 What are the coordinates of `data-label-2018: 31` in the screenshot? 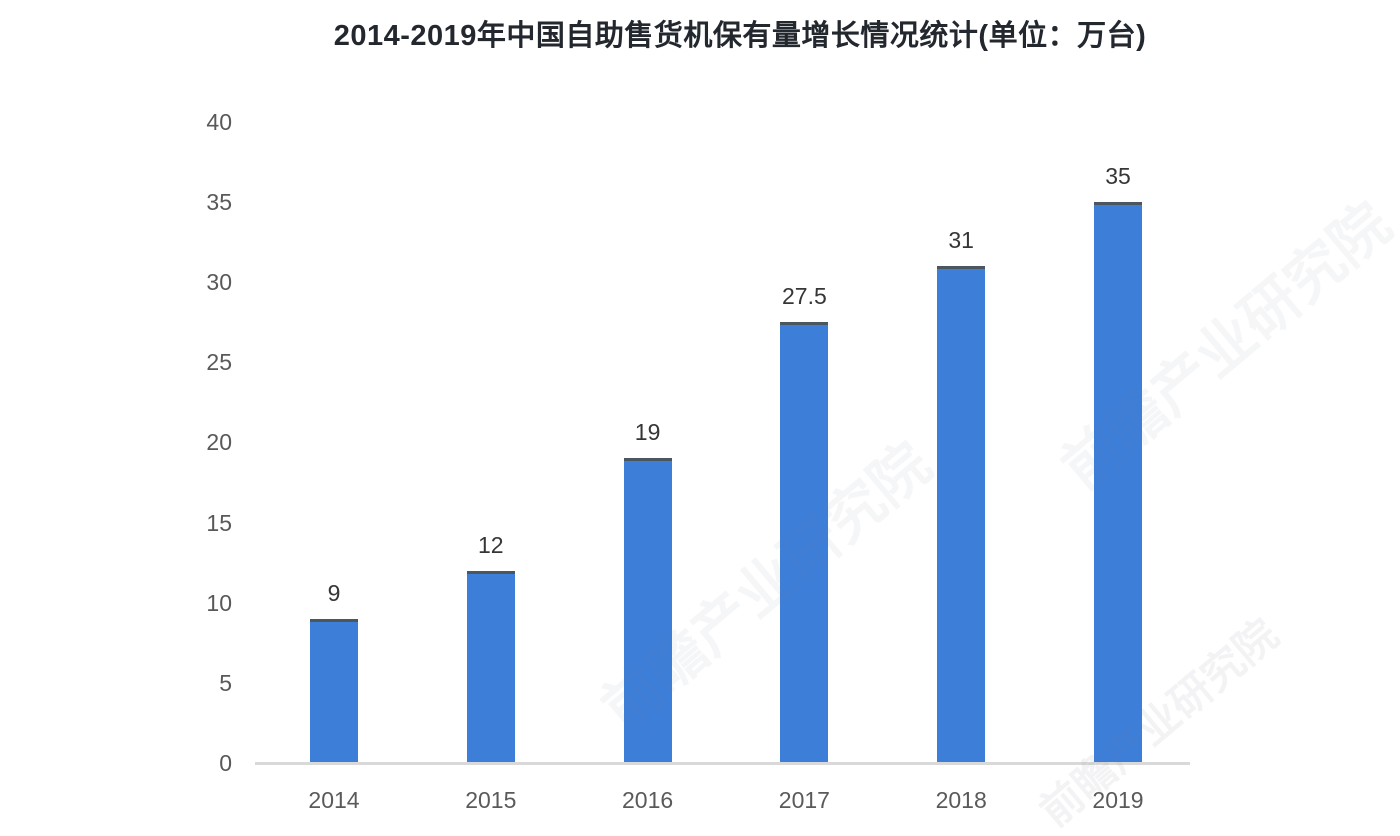 It's located at (961, 240).